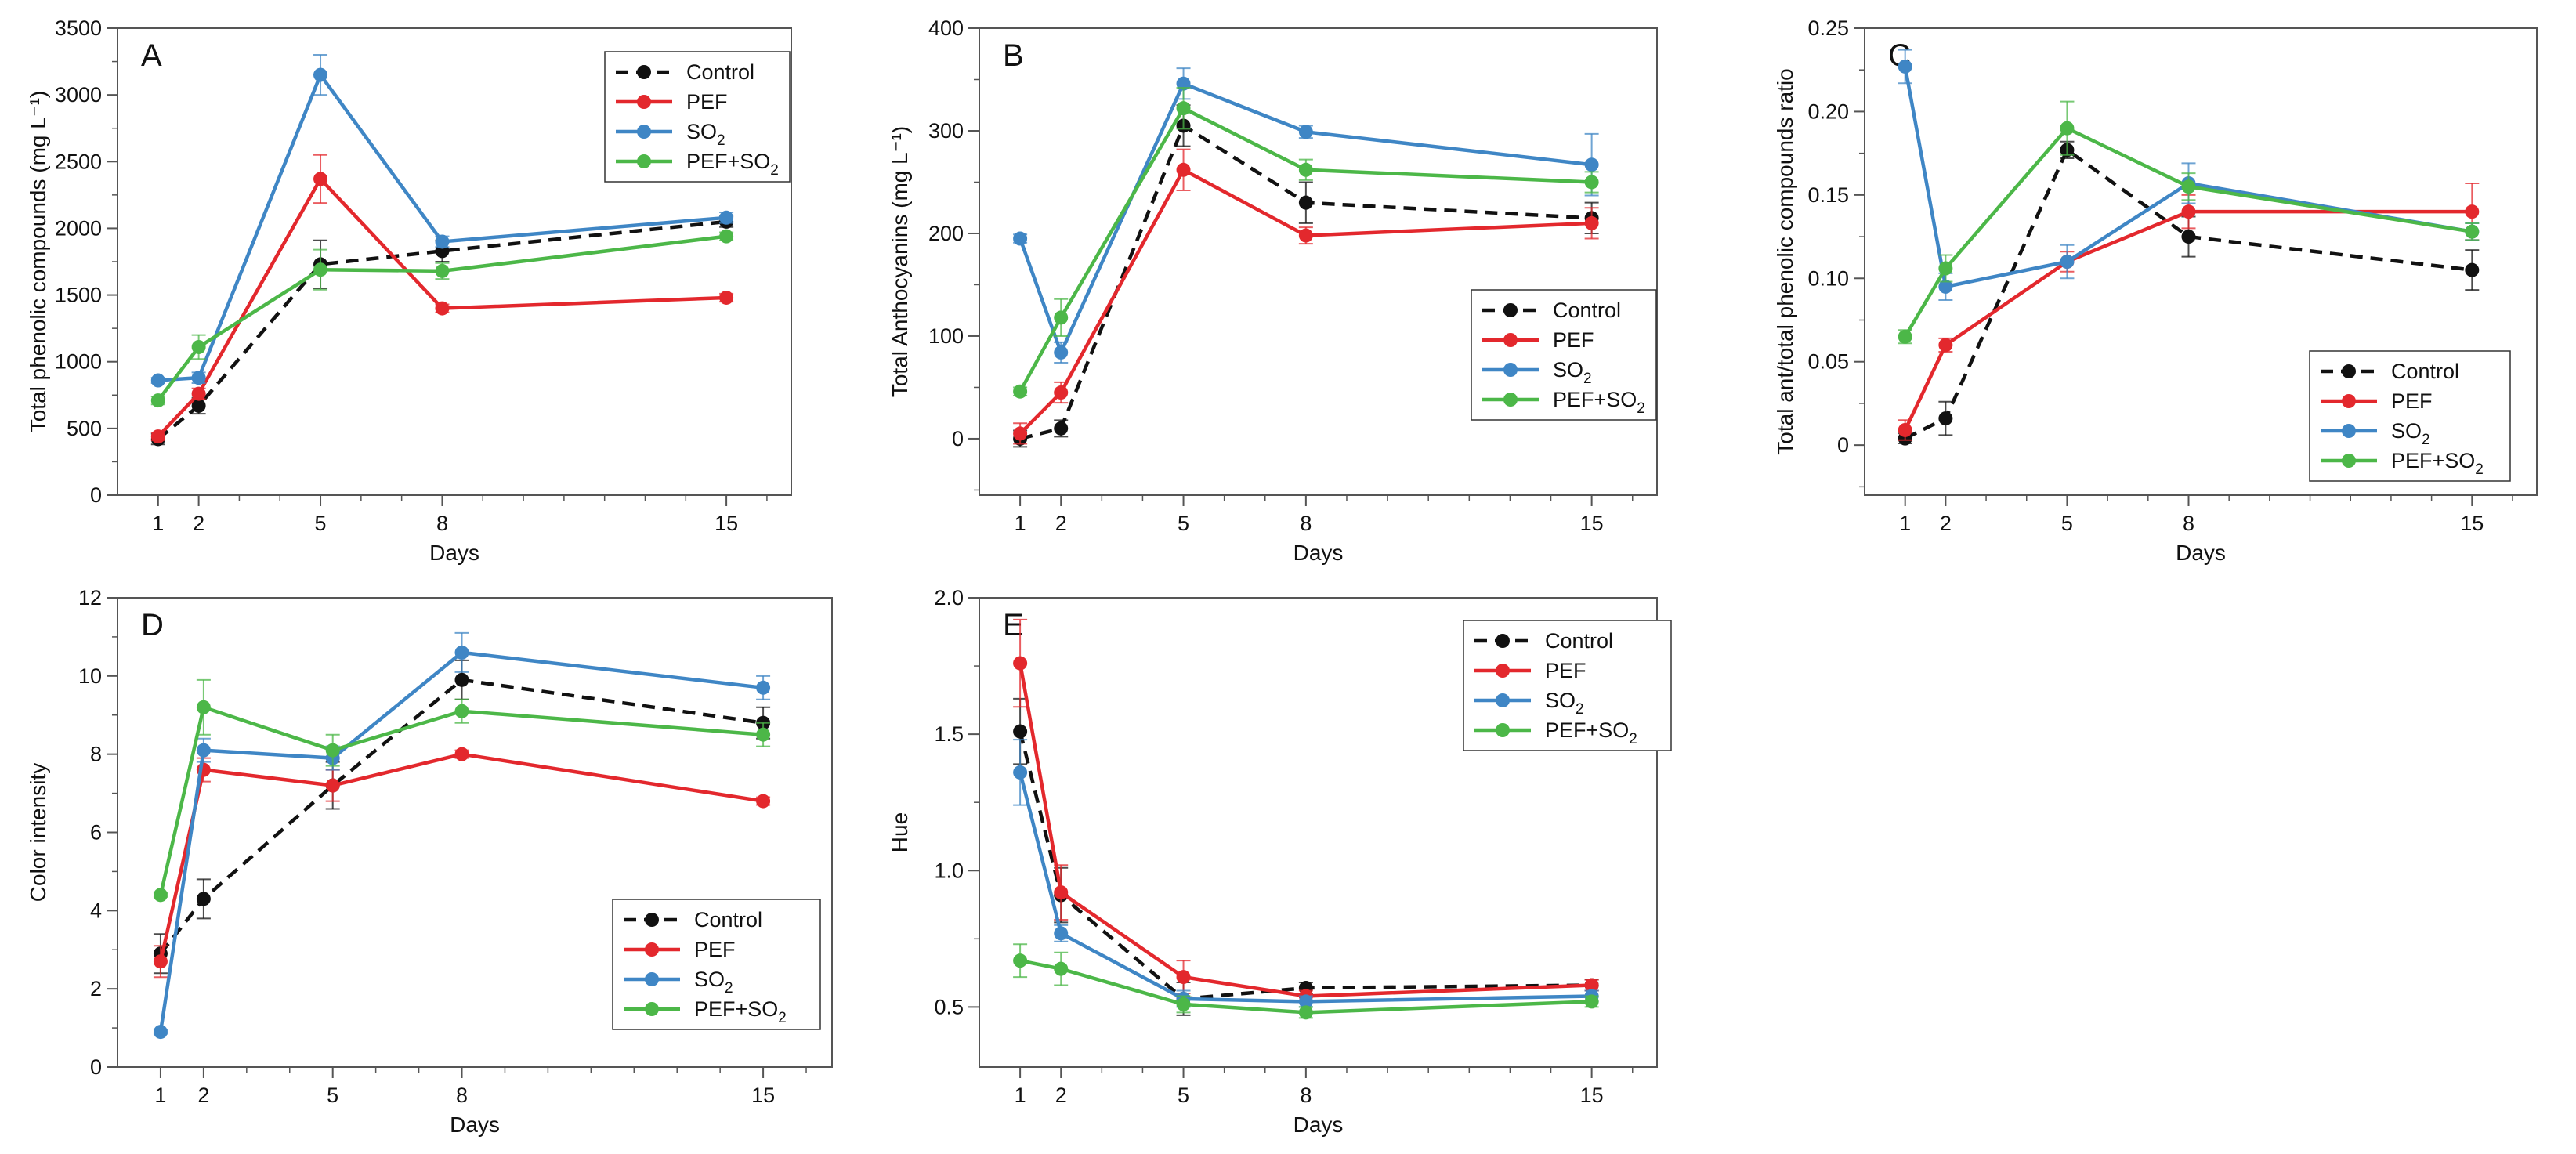 The image size is (2576, 1154). Describe the element at coordinates (79, 28) in the screenshot. I see `y-tick-label: 3500` at that location.